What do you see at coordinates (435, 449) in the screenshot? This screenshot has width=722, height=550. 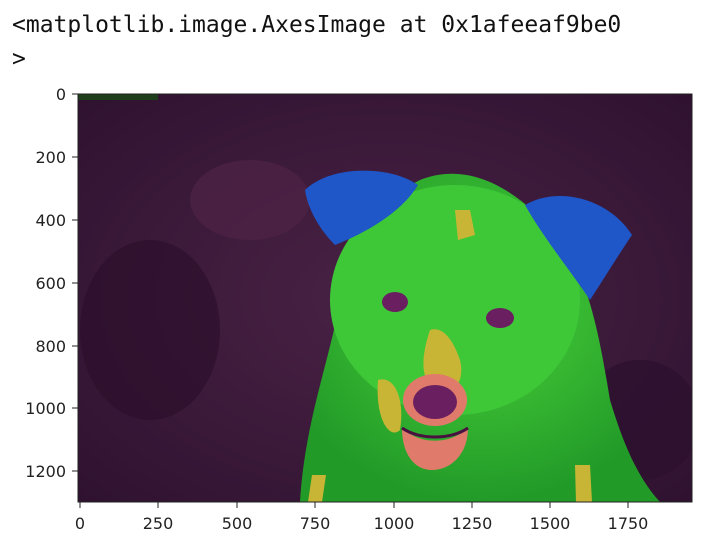 I see `dog-tongue` at bounding box center [435, 449].